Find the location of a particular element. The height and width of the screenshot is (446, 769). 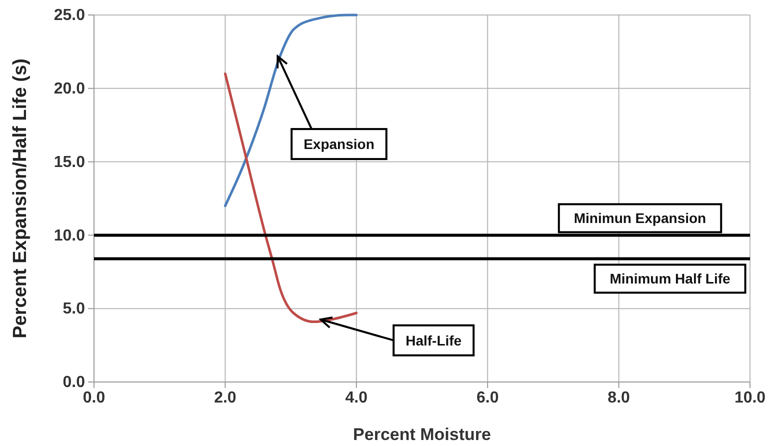

y-axis-title: Percent Expansion/Half Life (s) is located at coordinates (20, 198).